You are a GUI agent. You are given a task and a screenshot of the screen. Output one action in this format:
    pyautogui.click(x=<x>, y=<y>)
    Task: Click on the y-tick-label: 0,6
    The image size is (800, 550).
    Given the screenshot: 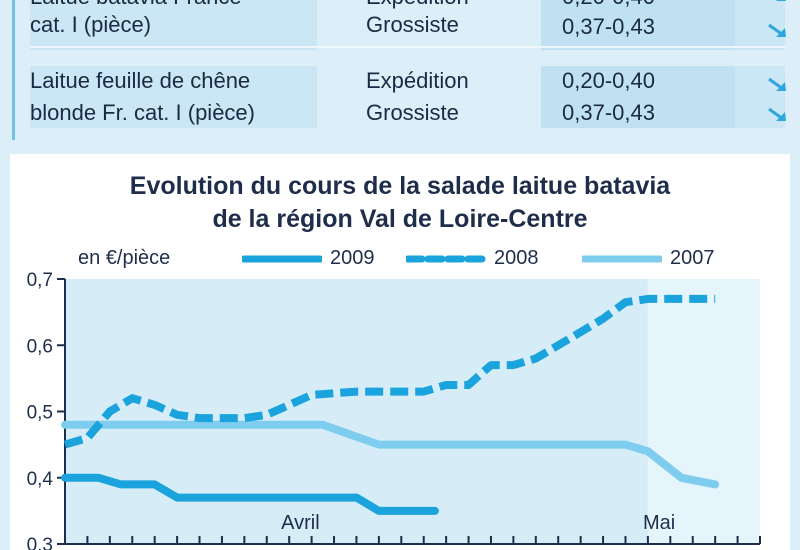 What is the action you would take?
    pyautogui.click(x=40, y=346)
    